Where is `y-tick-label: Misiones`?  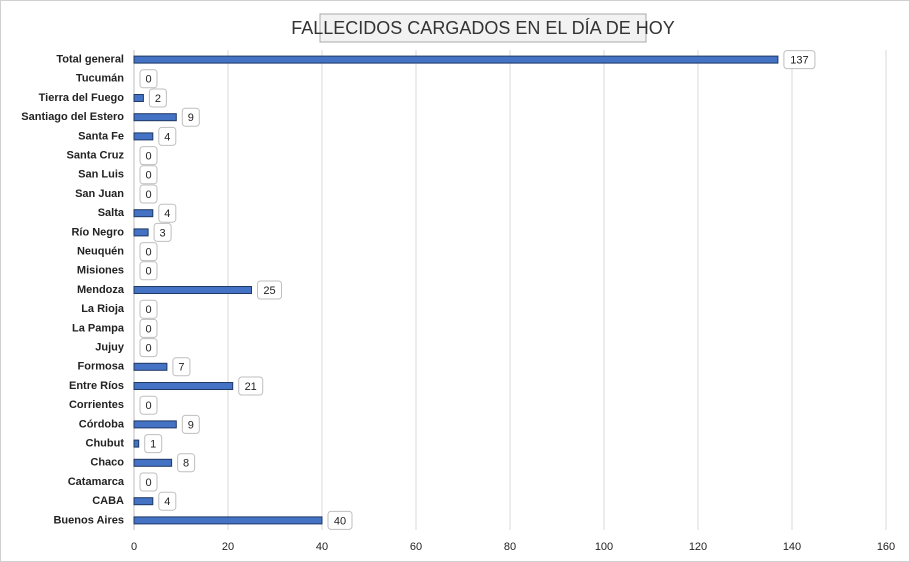
y-tick-label: Misiones is located at coordinates (100, 271).